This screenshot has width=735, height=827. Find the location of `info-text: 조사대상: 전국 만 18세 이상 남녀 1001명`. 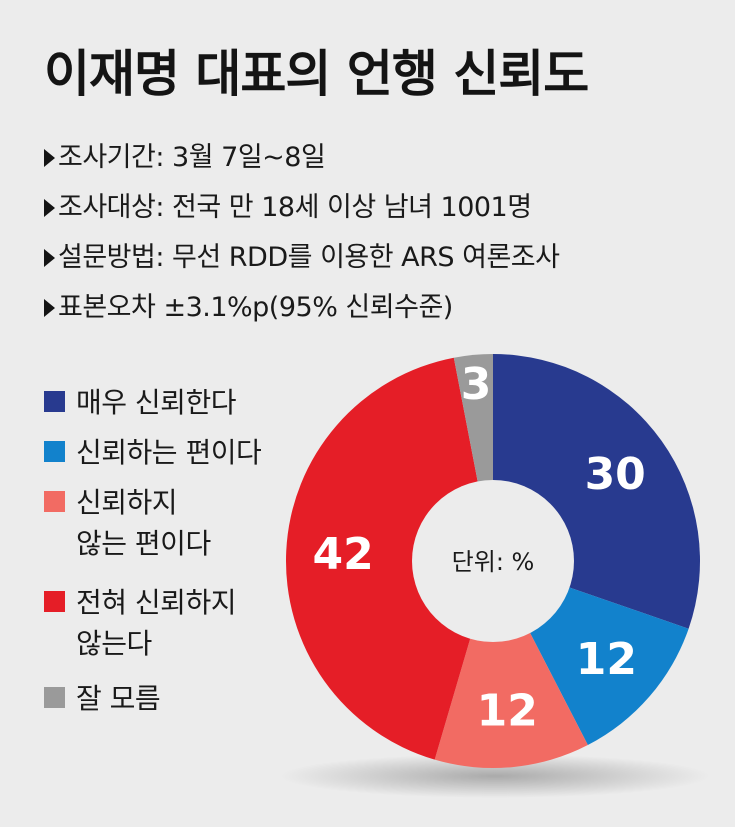

info-text: 조사대상: 전국 만 18세 이상 남녀 1001명 is located at coordinates (295, 207).